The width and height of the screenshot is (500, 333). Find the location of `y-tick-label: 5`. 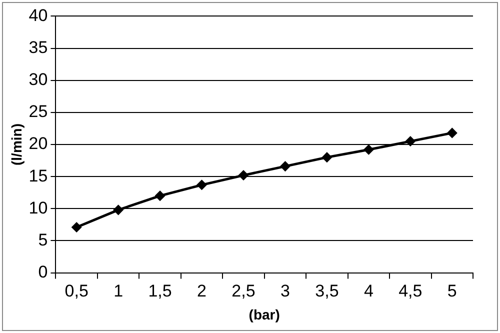

y-tick-label: 5 is located at coordinates (43, 240).